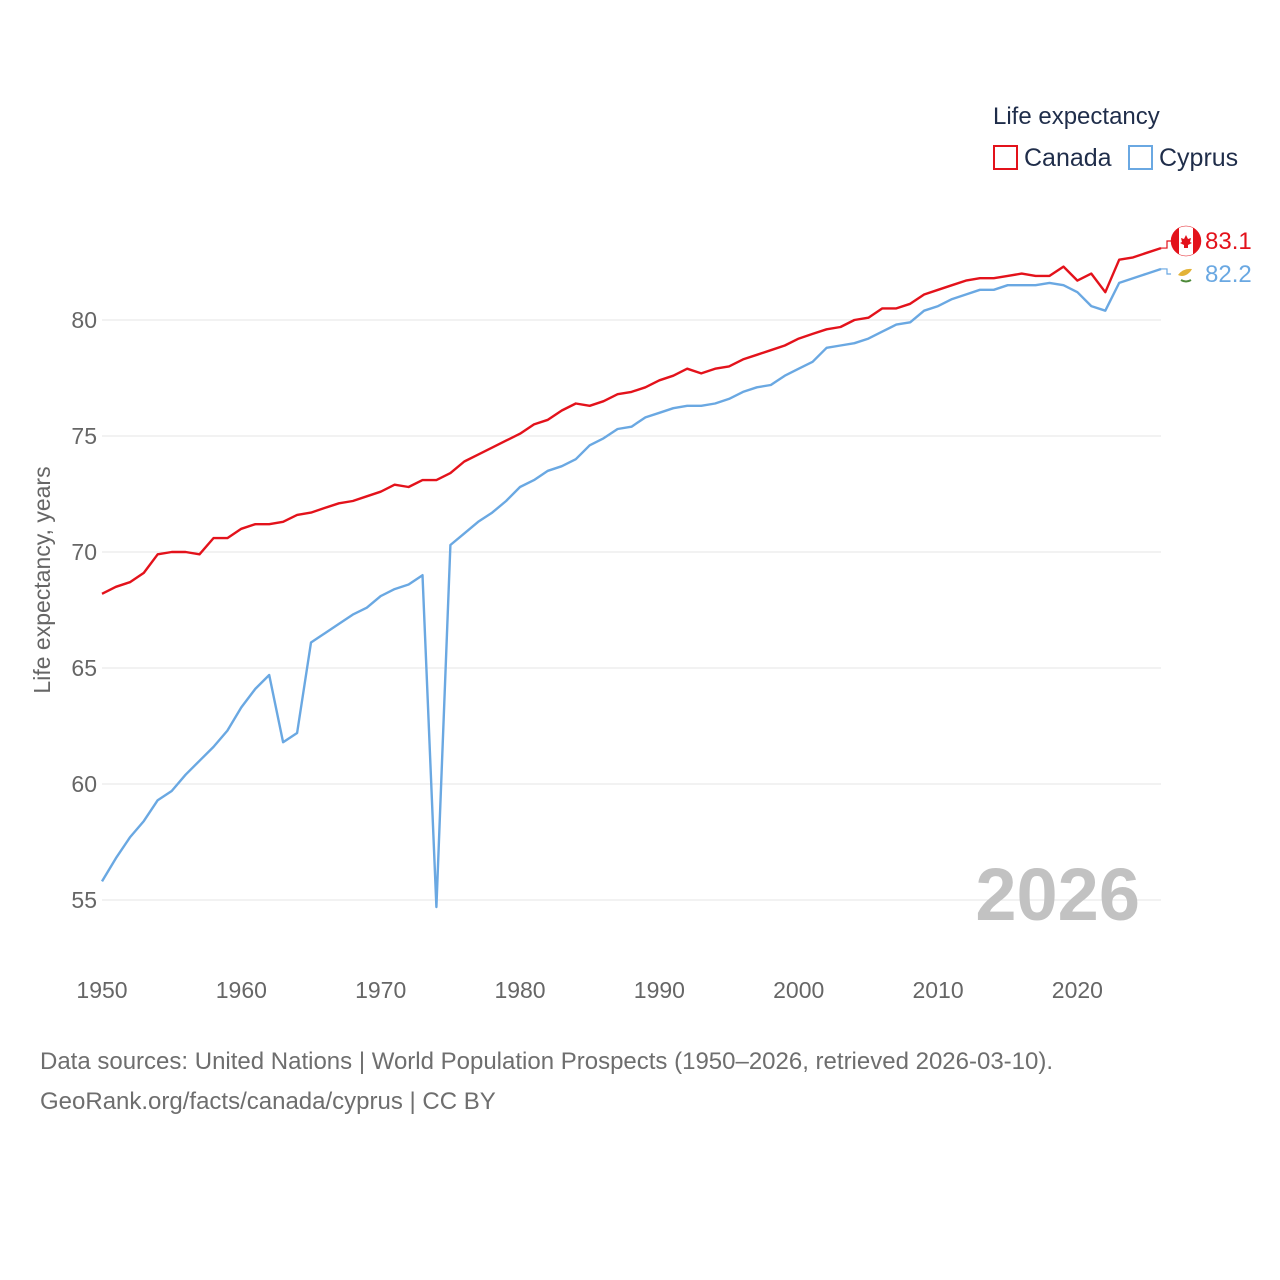 The width and height of the screenshot is (1280, 1280). Describe the element at coordinates (84, 320) in the screenshot. I see `y-tick-label: 80` at that location.